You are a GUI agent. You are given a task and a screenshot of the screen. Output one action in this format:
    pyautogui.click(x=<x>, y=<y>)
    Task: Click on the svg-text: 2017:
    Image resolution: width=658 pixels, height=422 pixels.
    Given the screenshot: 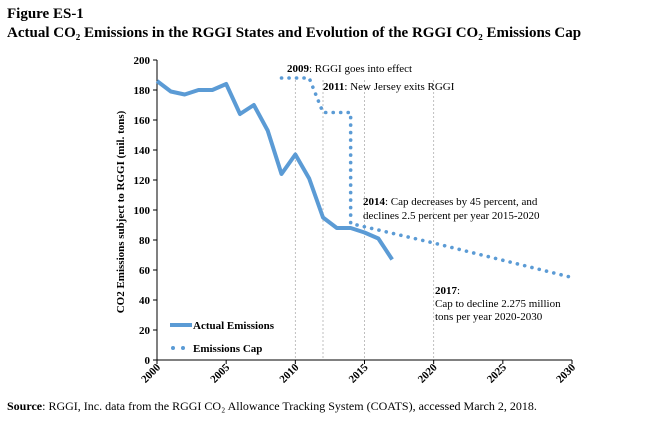 What is the action you would take?
    pyautogui.click(x=447, y=291)
    